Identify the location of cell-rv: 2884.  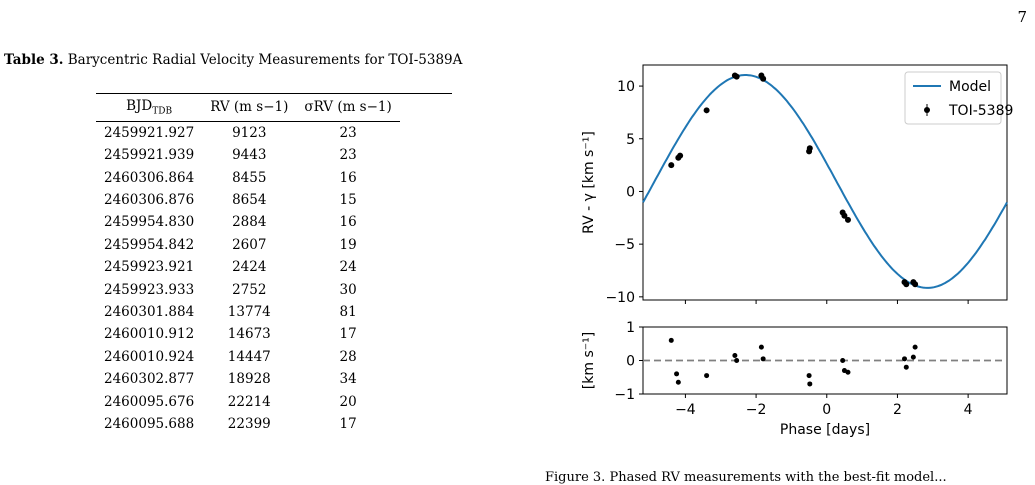
(249, 222).